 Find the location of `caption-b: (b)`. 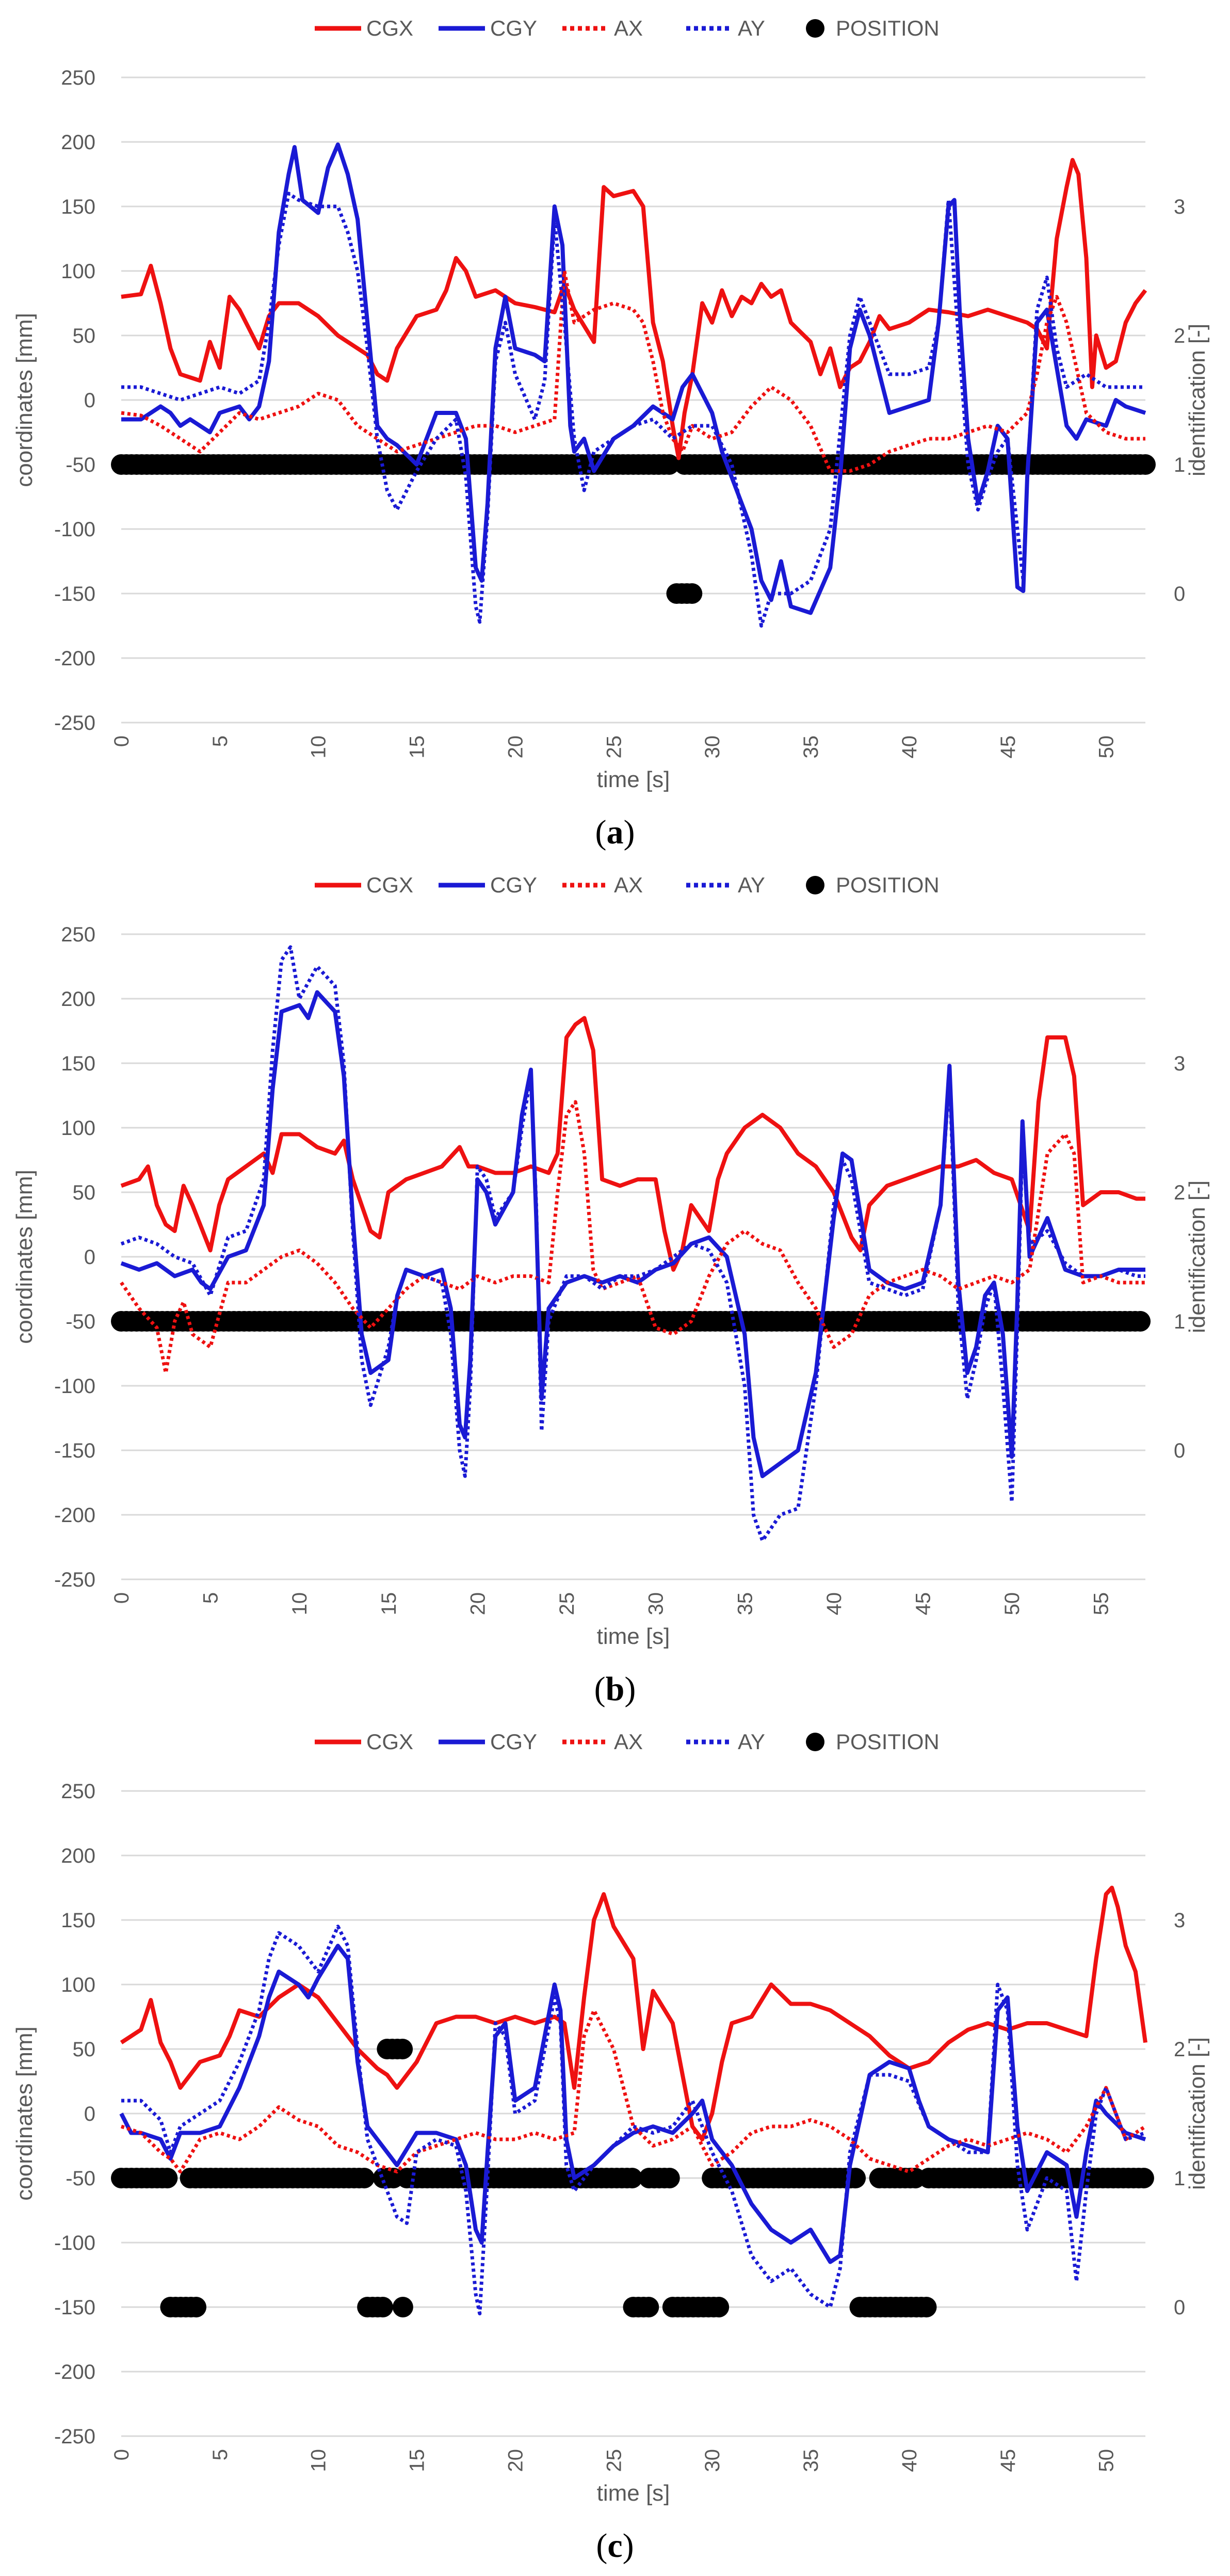

caption-b: (b) is located at coordinates (615, 1689).